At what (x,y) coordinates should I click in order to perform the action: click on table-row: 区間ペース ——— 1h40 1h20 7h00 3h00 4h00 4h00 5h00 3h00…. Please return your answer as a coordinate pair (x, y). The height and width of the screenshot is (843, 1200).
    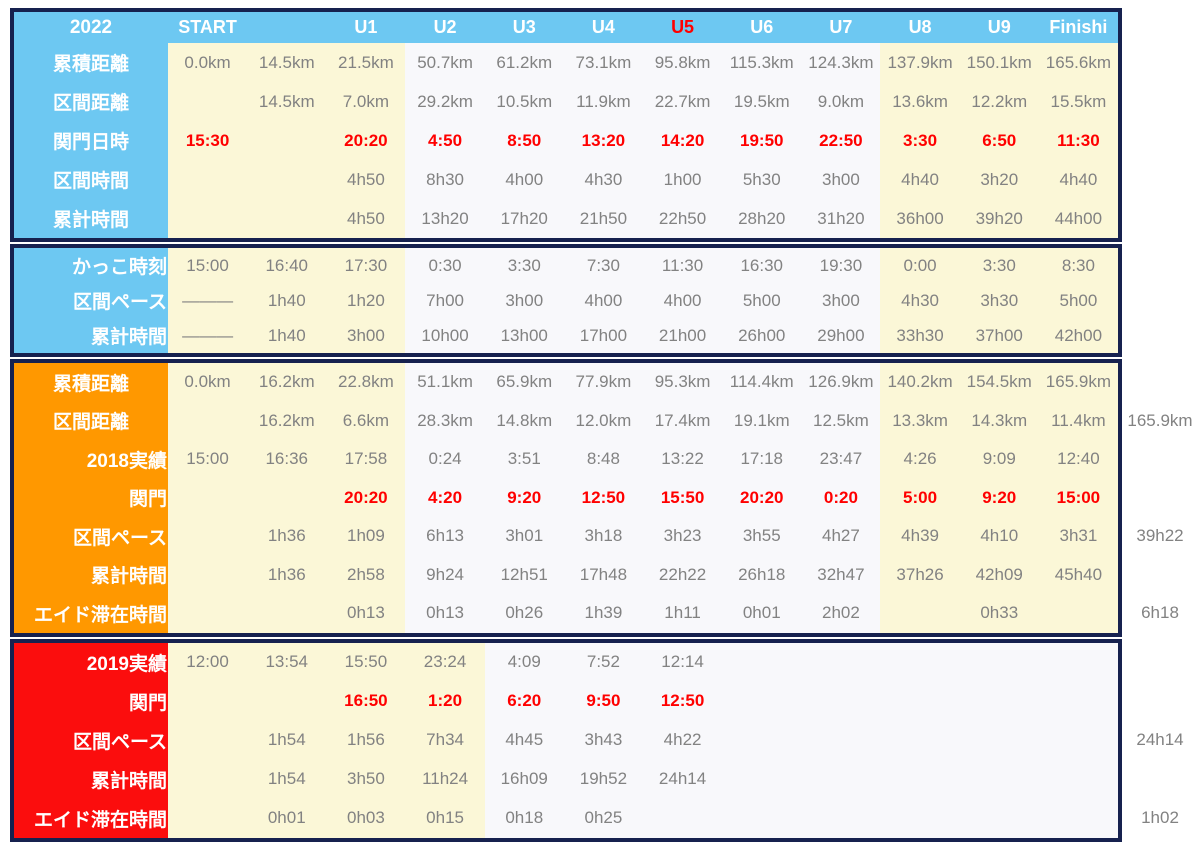
    Looking at the image, I should click on (566, 300).